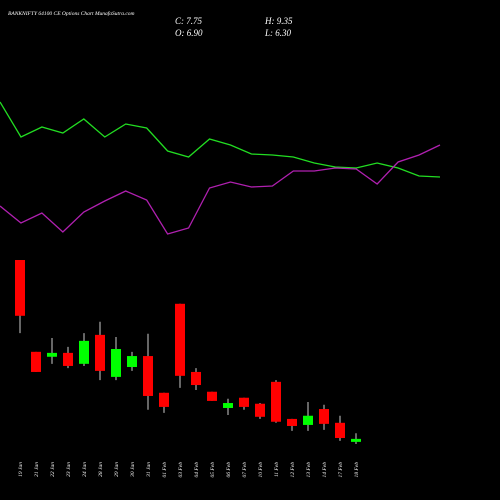 This screenshot has width=500, height=500. What do you see at coordinates (117, 469) in the screenshot?
I see `x-tick-label: 29 Jan` at bounding box center [117, 469].